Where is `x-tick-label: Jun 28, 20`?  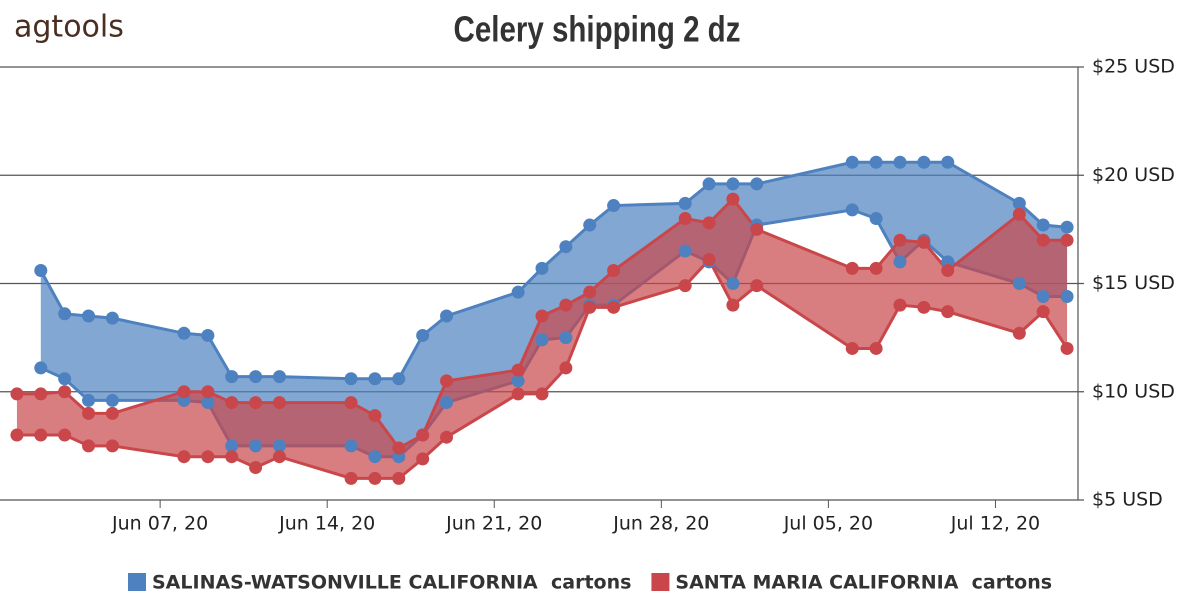 x-tick-label: Jun 28, 20 is located at coordinates (660, 524).